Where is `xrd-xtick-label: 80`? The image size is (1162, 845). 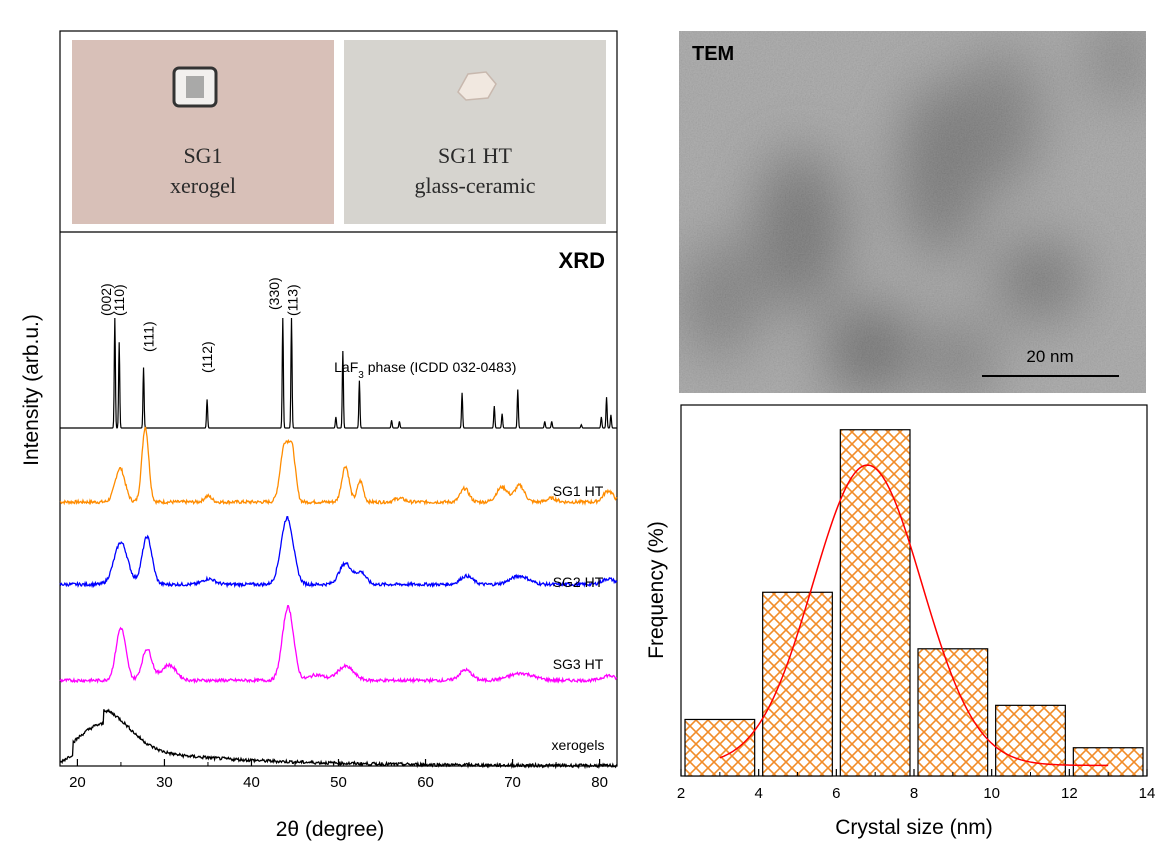 xrd-xtick-label: 80 is located at coordinates (599, 782).